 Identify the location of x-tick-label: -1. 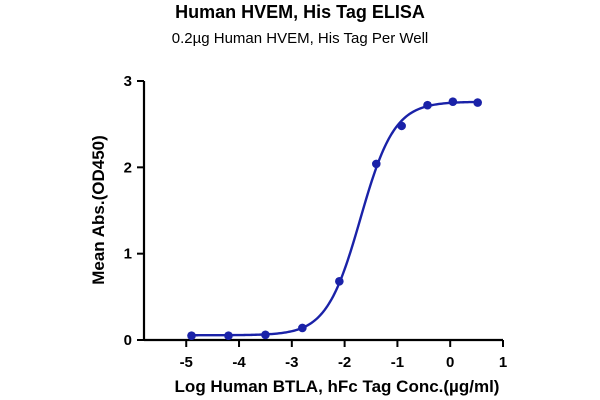
(397, 362).